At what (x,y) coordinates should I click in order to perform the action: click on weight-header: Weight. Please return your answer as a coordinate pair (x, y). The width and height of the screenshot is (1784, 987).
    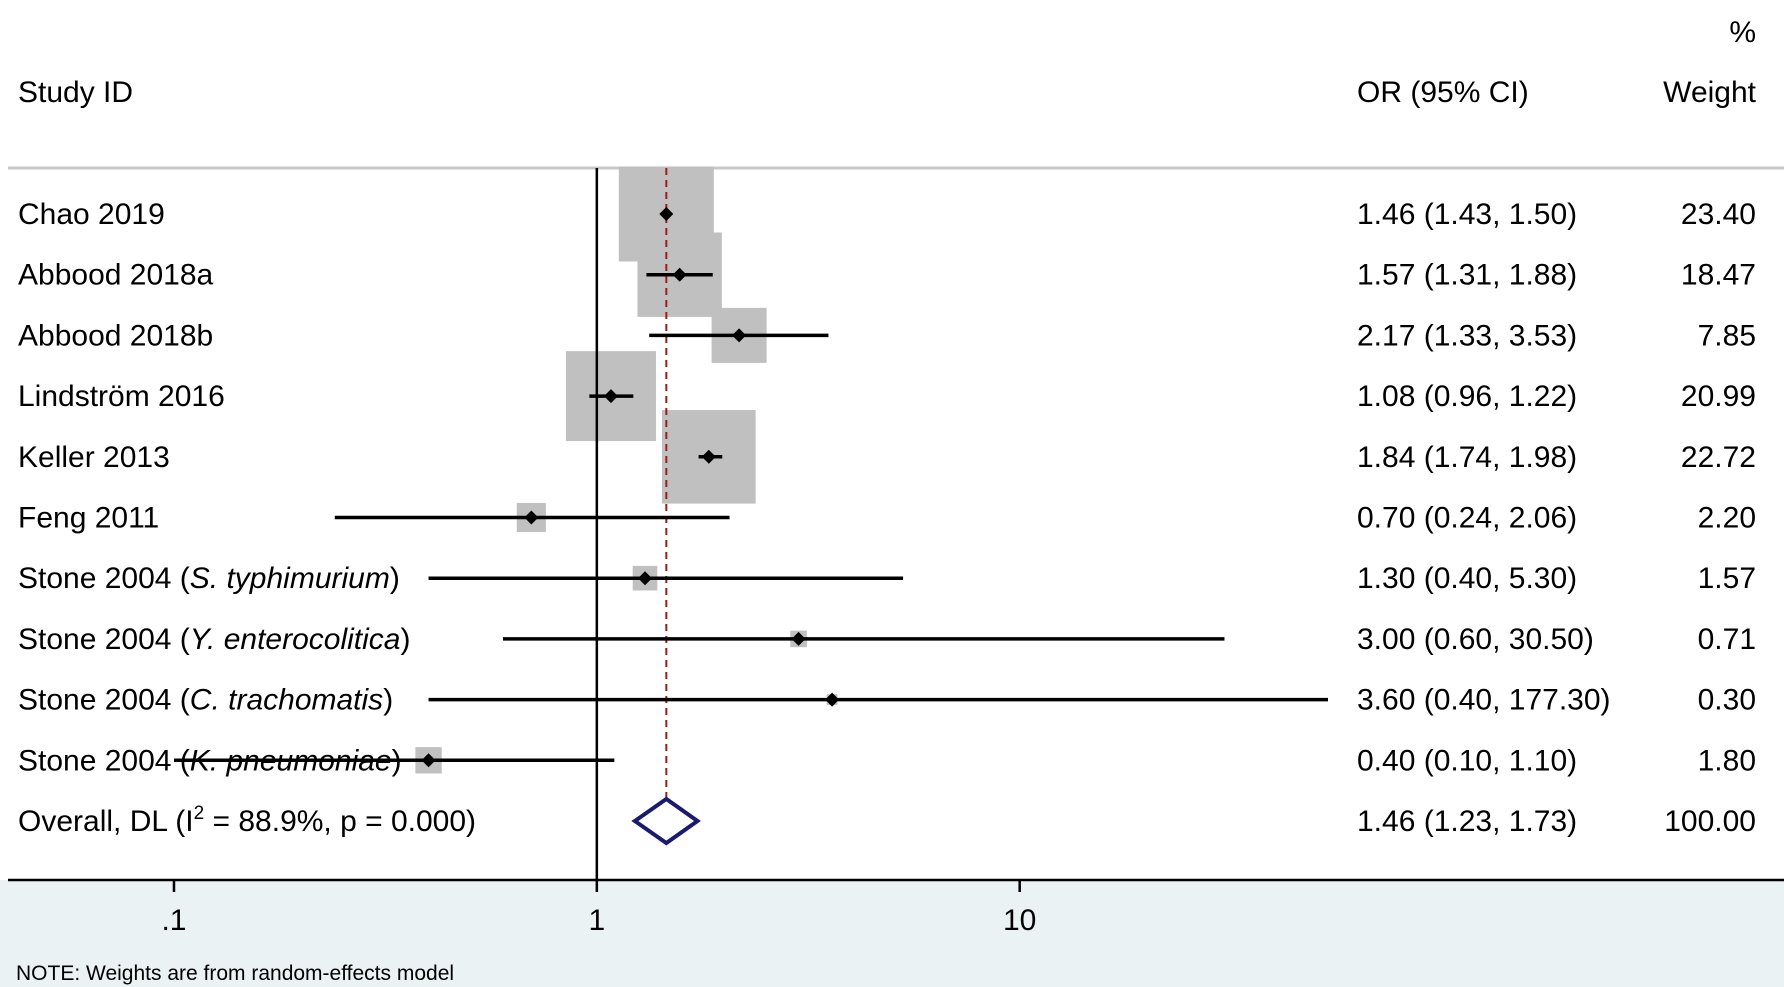
    Looking at the image, I should click on (1709, 92).